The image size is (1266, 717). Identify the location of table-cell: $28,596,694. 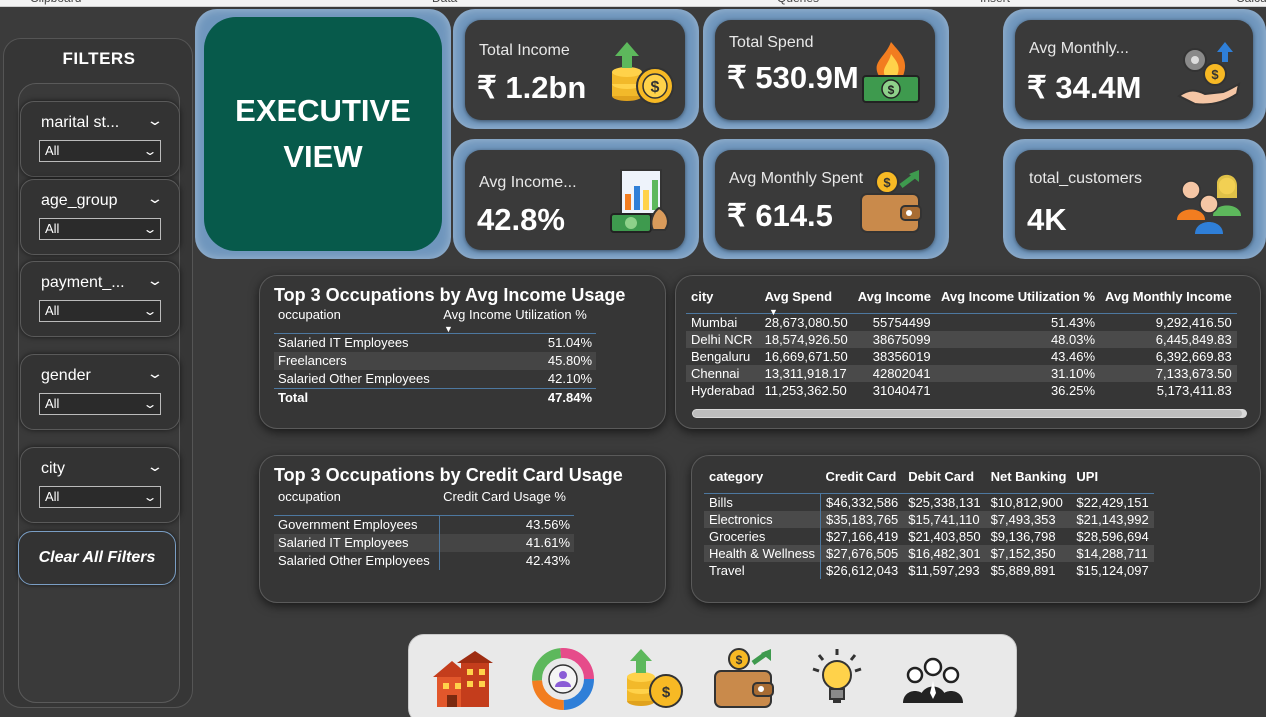
(1112, 536).